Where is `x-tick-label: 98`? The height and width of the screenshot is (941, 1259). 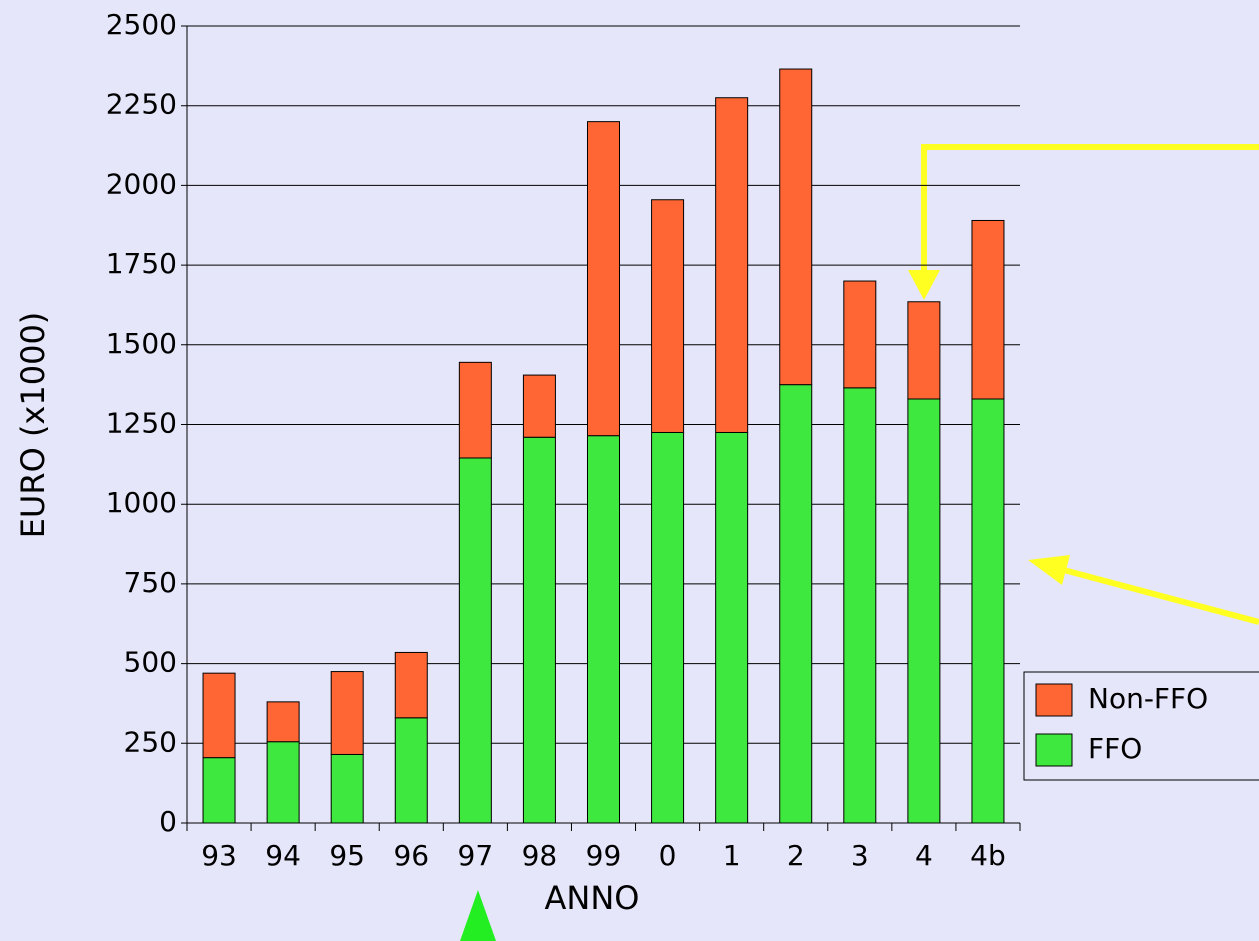 x-tick-label: 98 is located at coordinates (540, 855).